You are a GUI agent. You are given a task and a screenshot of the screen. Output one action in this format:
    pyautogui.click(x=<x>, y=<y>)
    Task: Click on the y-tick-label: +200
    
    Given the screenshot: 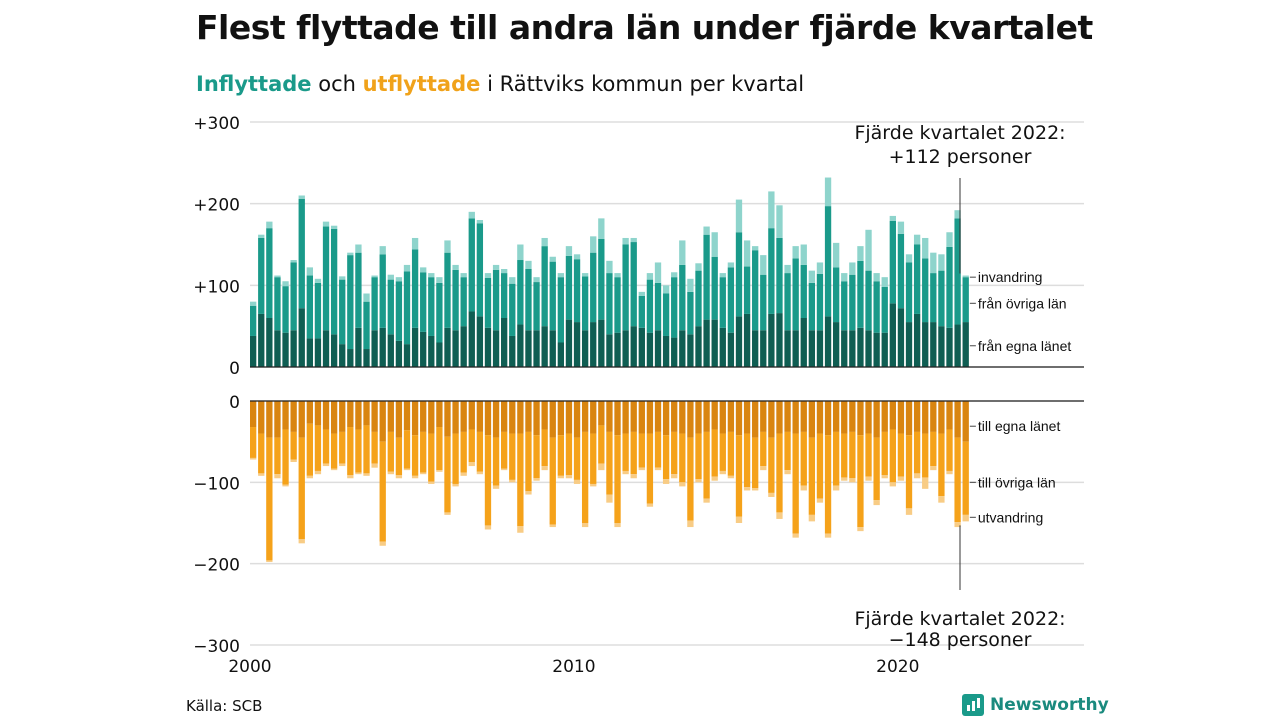 What is the action you would take?
    pyautogui.click(x=216, y=206)
    